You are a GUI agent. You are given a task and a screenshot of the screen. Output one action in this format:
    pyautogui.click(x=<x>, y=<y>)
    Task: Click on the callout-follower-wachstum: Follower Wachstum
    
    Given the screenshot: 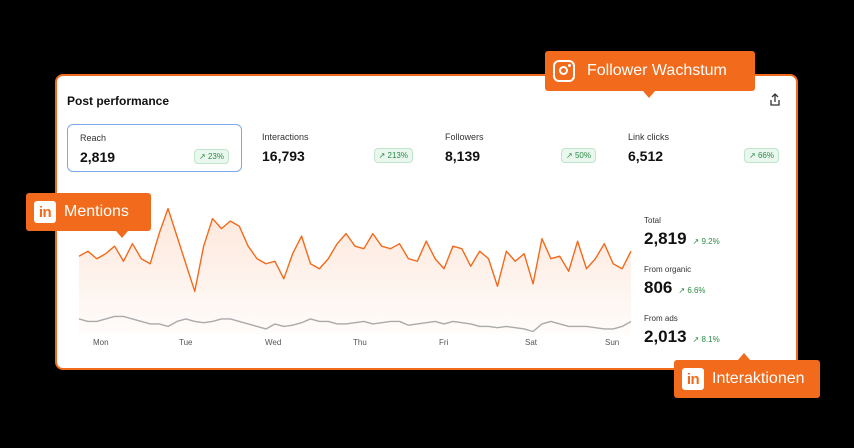 What is the action you would take?
    pyautogui.click(x=650, y=74)
    